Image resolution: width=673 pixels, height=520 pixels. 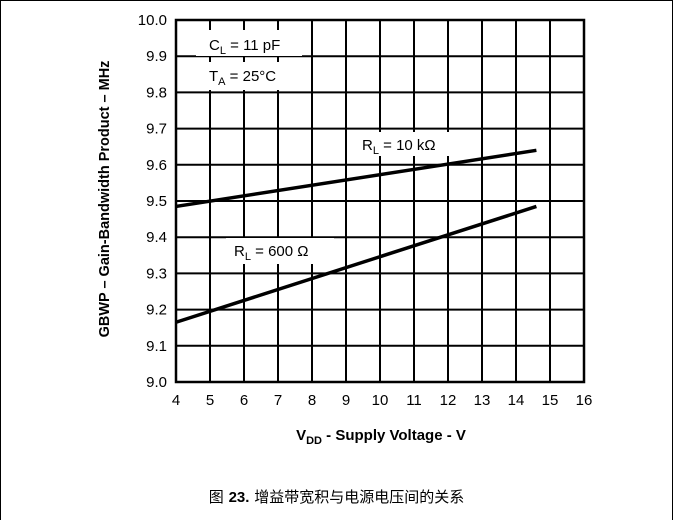 I want to click on figure-caption-prefix: 图, so click(x=218, y=497).